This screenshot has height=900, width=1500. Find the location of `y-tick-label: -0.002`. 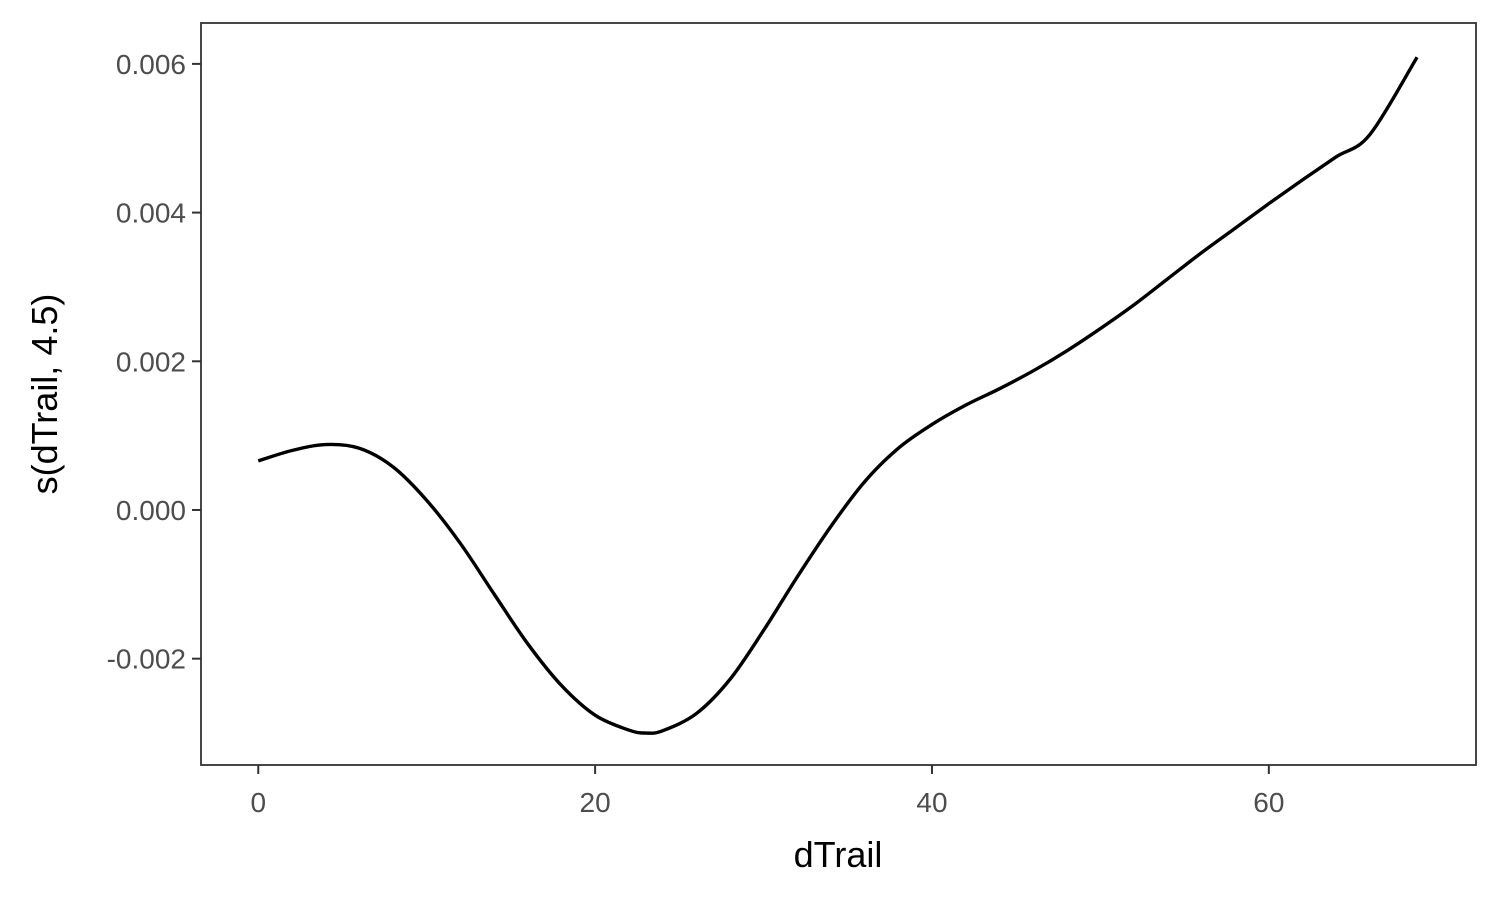

y-tick-label: -0.002 is located at coordinates (146, 659).